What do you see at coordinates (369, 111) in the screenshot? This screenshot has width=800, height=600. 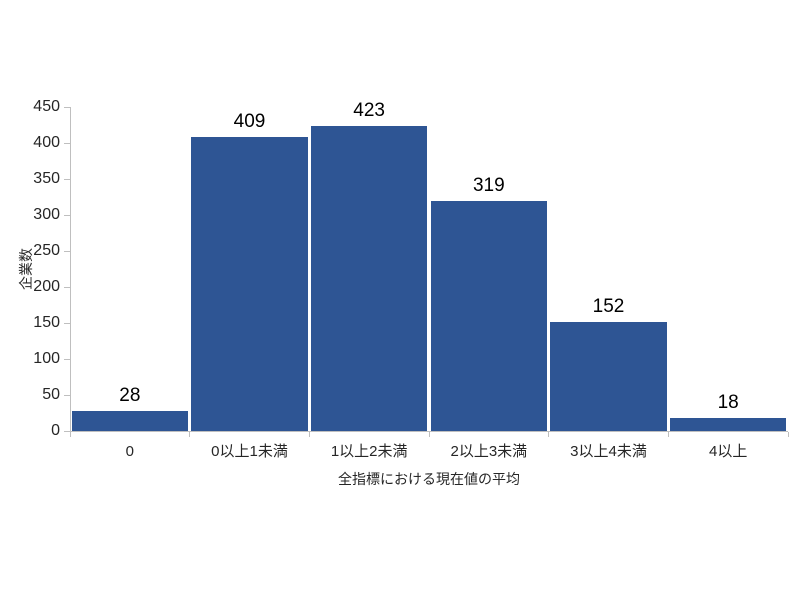 I see `bar-value-label: 423` at bounding box center [369, 111].